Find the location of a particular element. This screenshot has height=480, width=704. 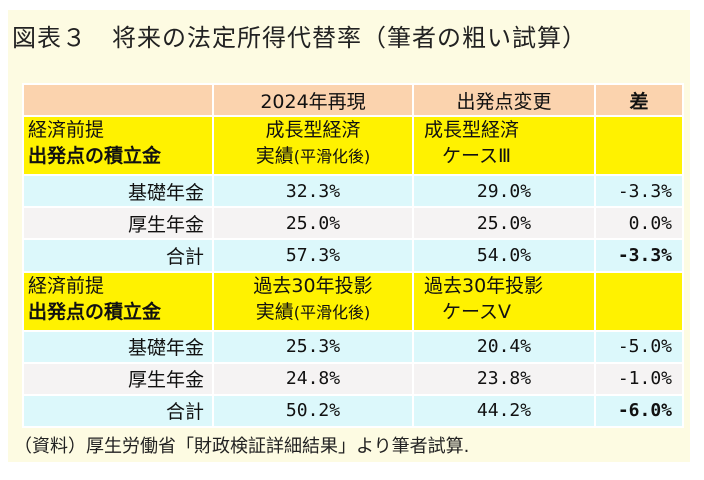

value-cell: 44.2% is located at coordinates (504, 411).